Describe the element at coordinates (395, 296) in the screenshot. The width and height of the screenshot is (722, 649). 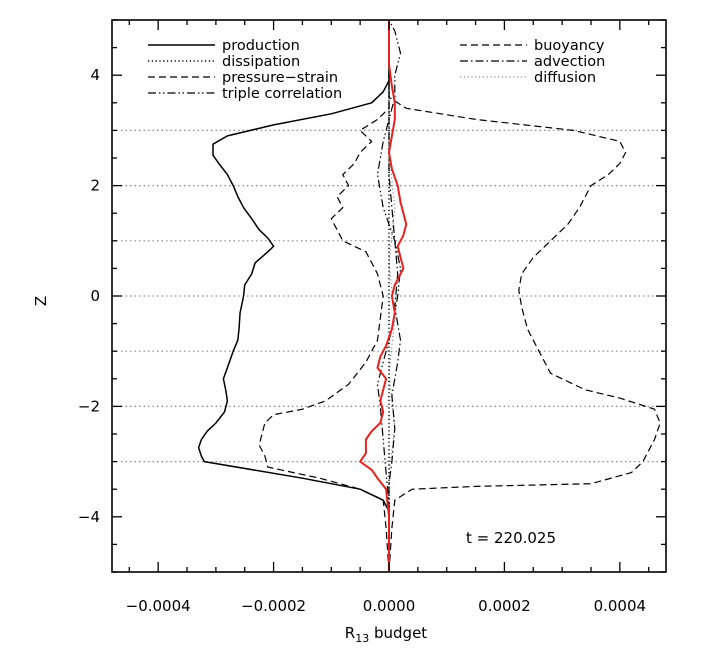
I see `series-advection` at that location.